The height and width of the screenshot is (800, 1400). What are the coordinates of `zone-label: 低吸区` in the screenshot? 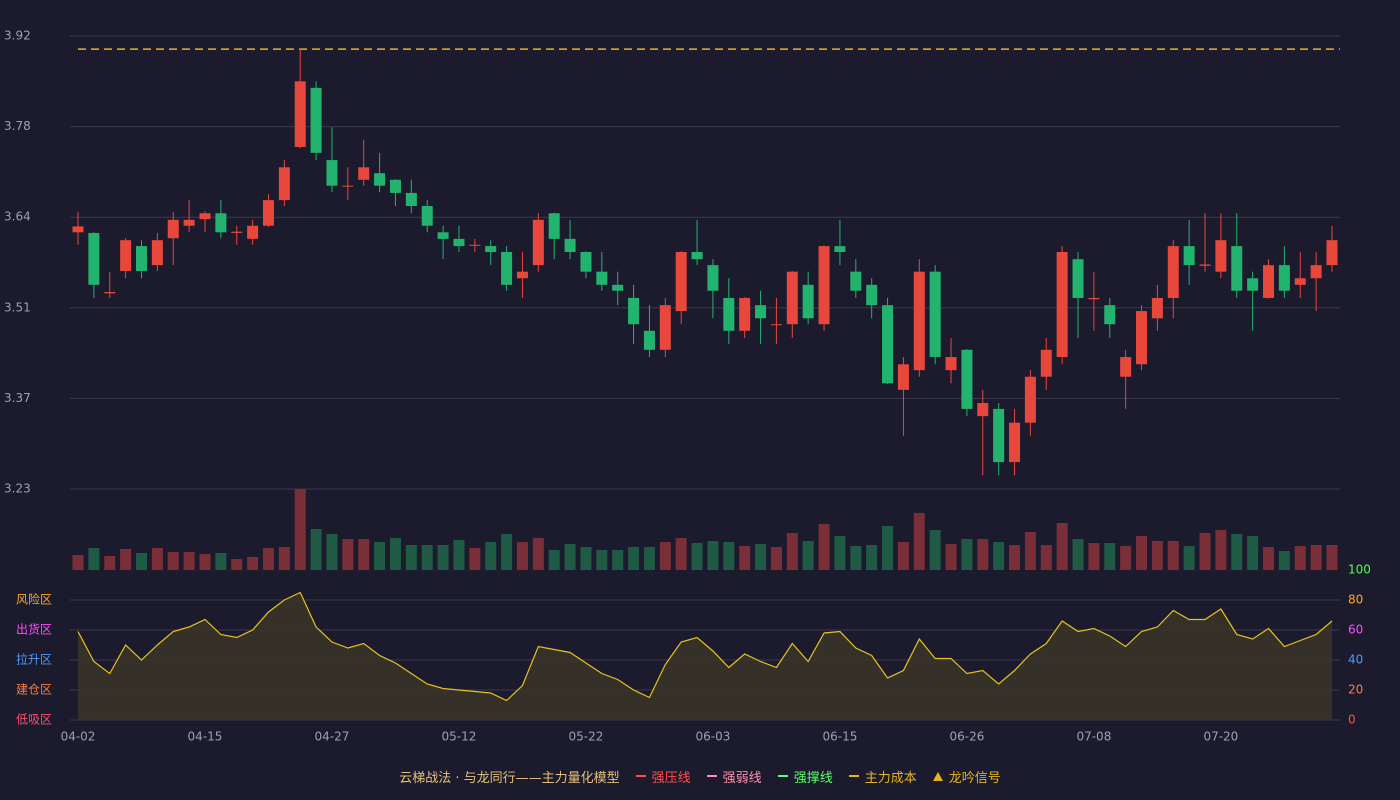 It's located at (34, 720).